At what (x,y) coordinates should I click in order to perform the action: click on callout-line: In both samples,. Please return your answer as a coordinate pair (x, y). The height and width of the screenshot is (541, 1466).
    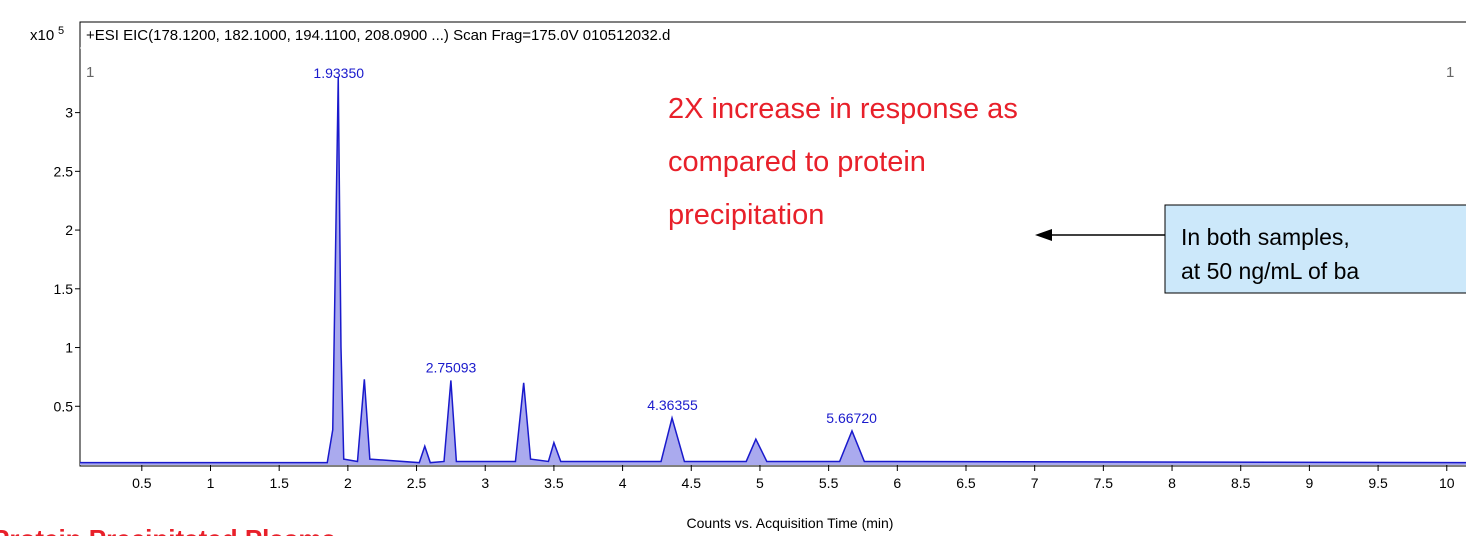
    Looking at the image, I should click on (1265, 237).